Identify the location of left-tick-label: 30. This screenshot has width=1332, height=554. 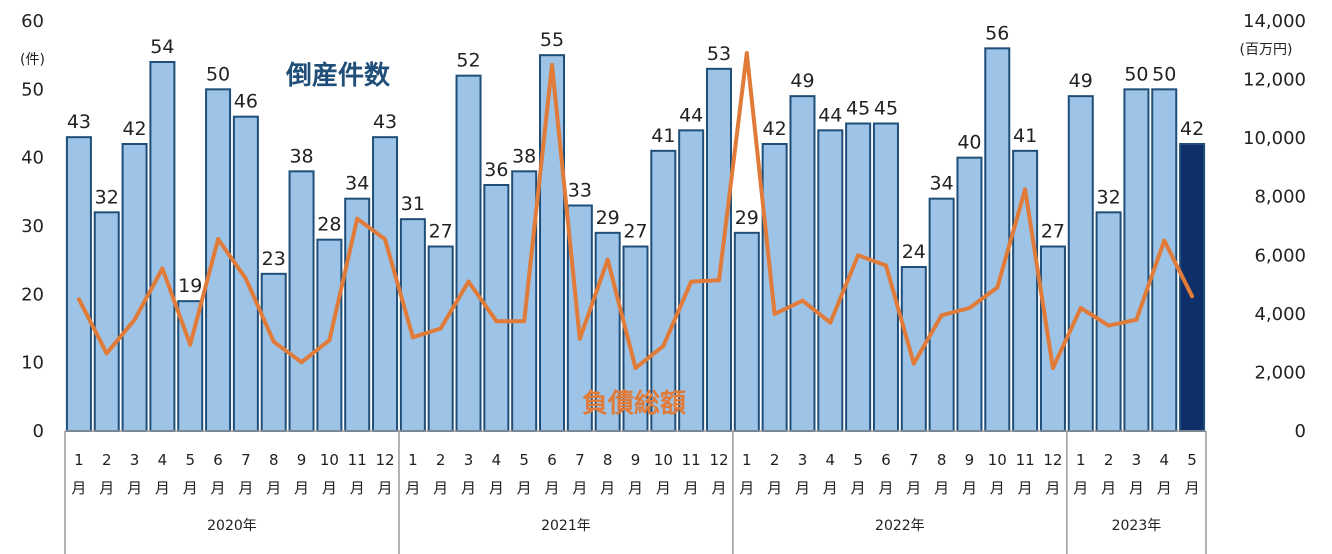
(32, 226).